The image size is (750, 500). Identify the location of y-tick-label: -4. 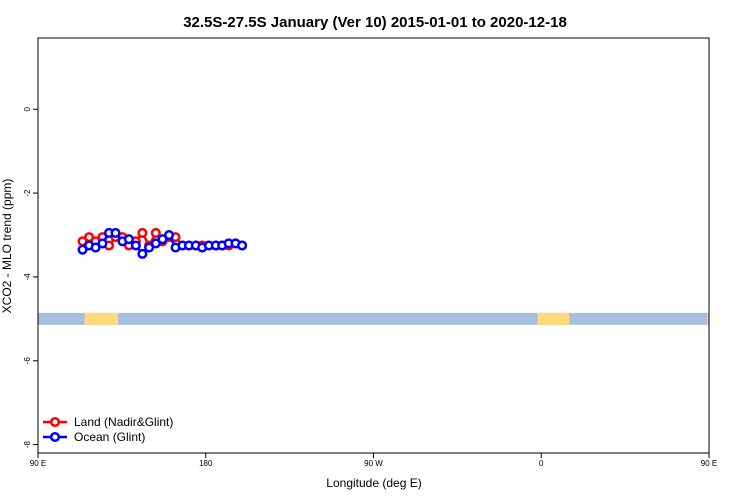
(27, 277).